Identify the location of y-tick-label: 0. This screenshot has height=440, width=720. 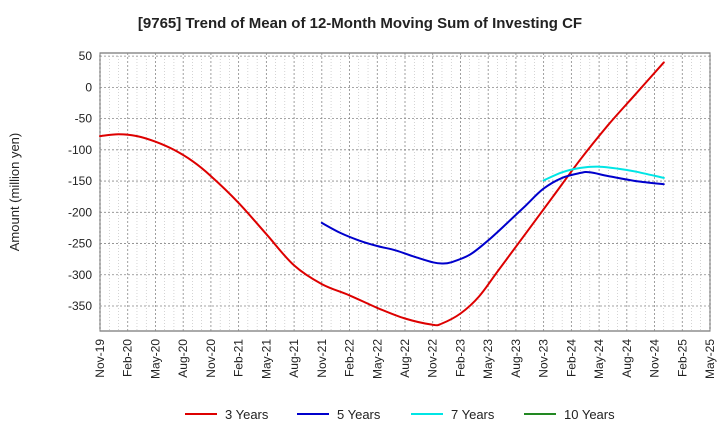
(88, 87).